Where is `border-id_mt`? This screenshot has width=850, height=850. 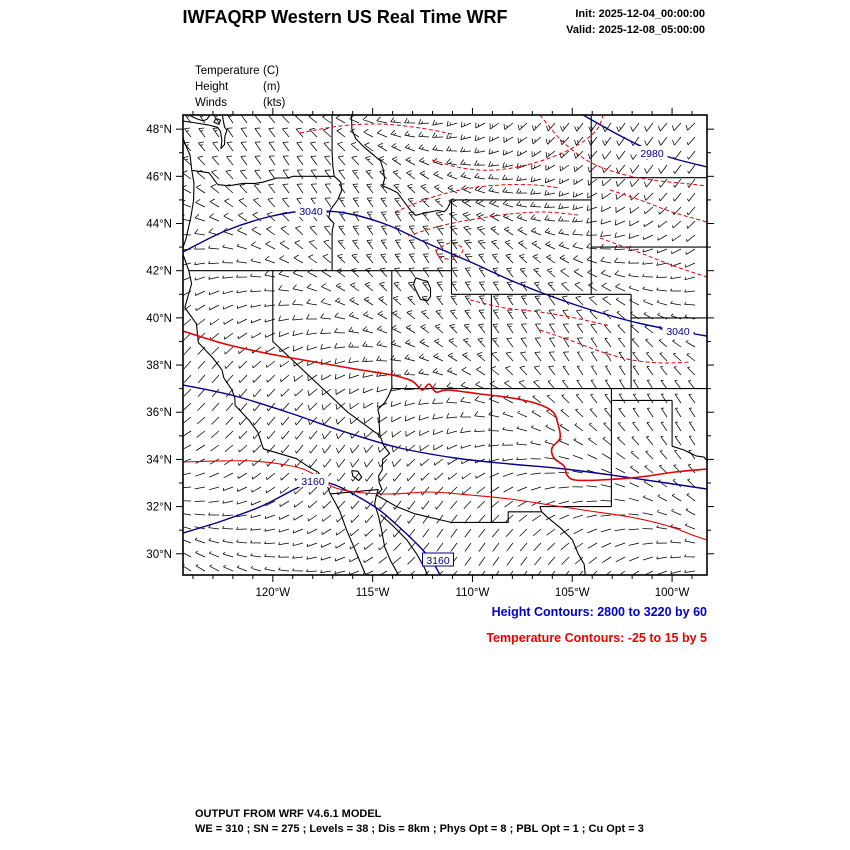
border-id_mt is located at coordinates (401, 165).